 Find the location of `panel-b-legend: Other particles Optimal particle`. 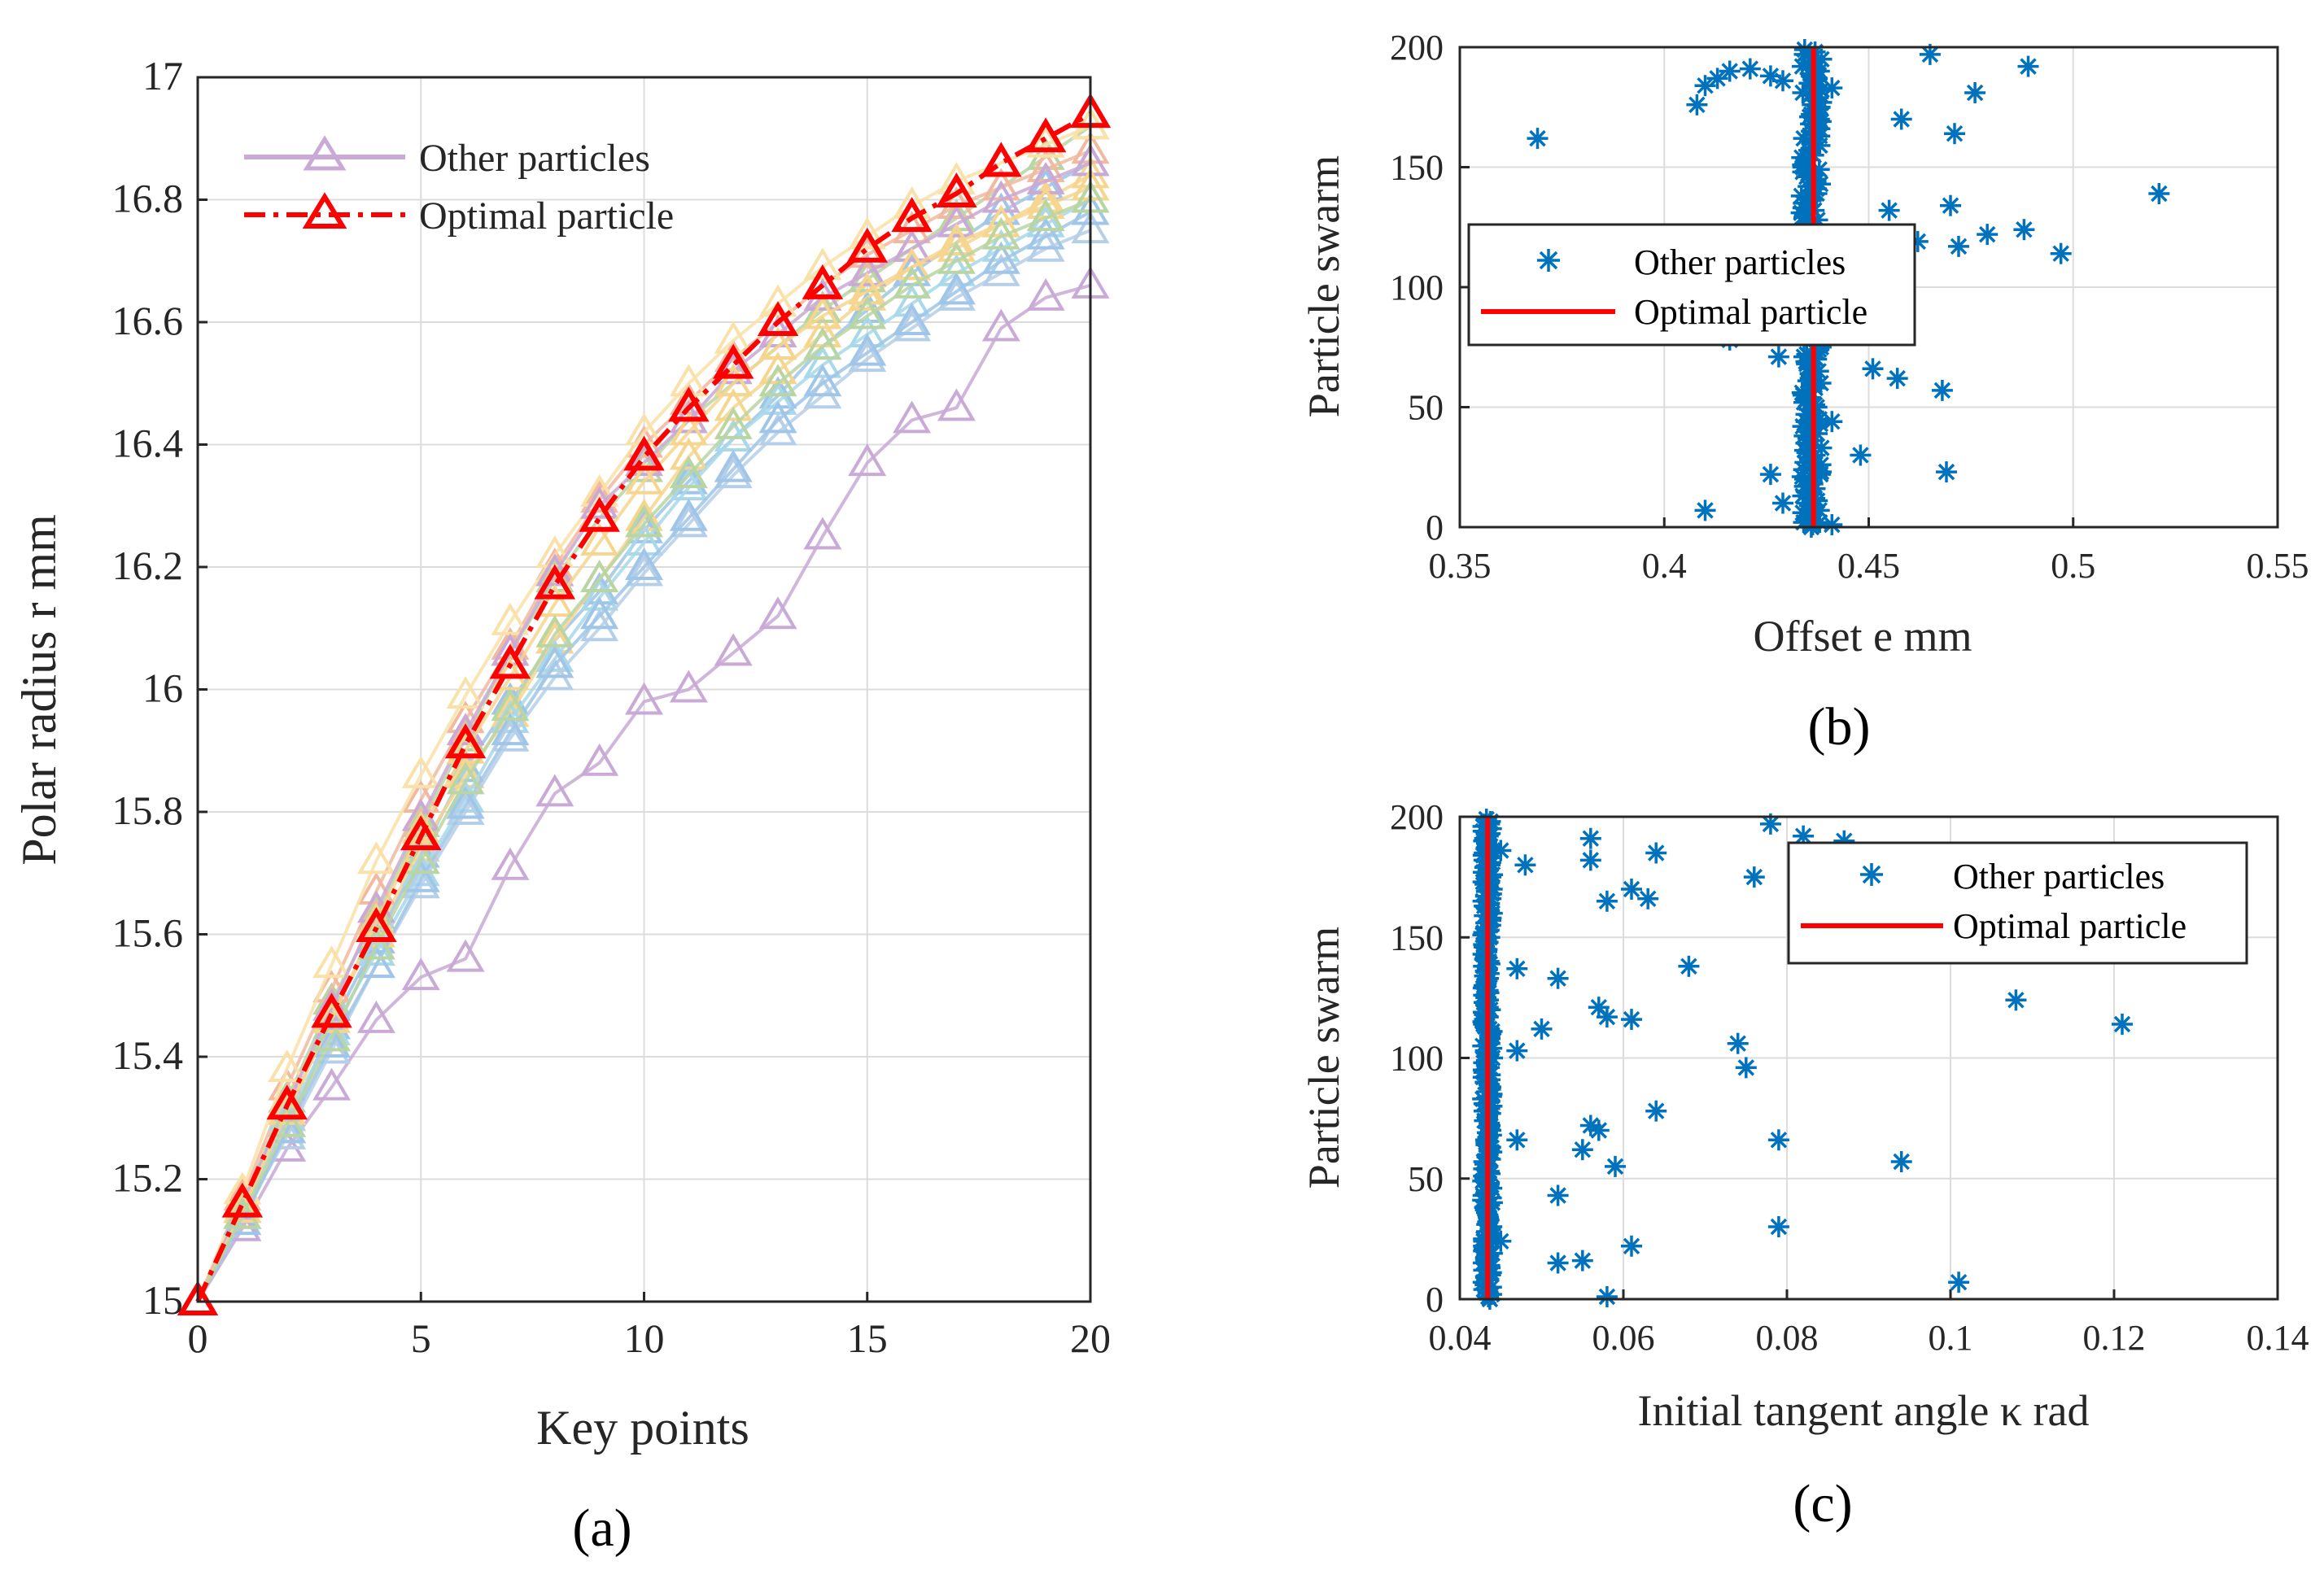

panel-b-legend: Other particles Optimal particle is located at coordinates (1691, 285).